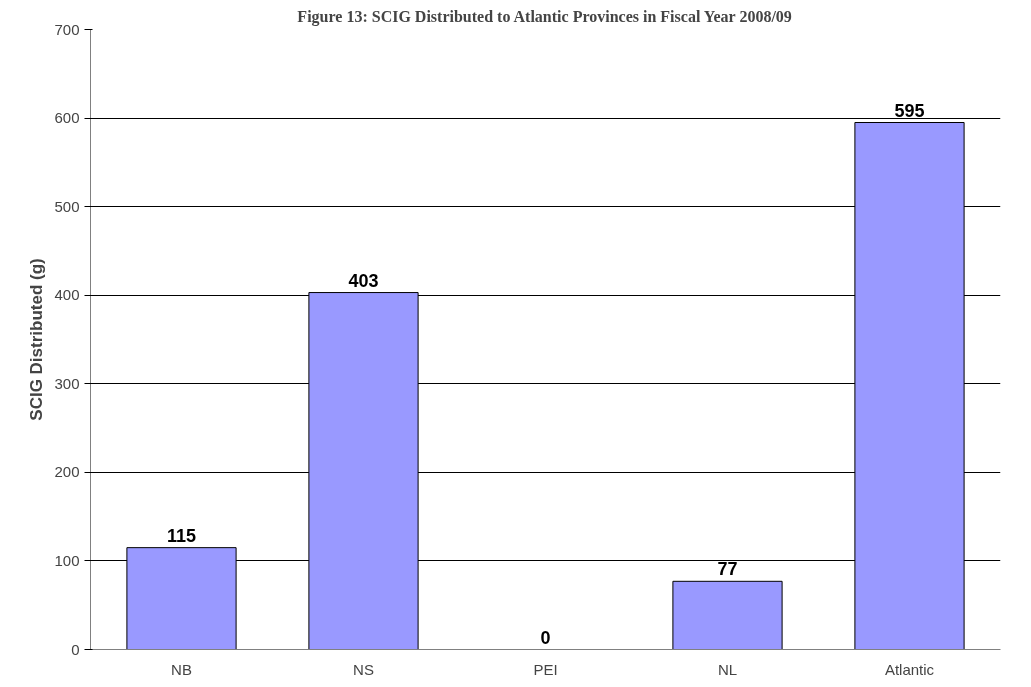 The height and width of the screenshot is (687, 1031). What do you see at coordinates (727, 669) in the screenshot?
I see `x-tick-label: NL` at bounding box center [727, 669].